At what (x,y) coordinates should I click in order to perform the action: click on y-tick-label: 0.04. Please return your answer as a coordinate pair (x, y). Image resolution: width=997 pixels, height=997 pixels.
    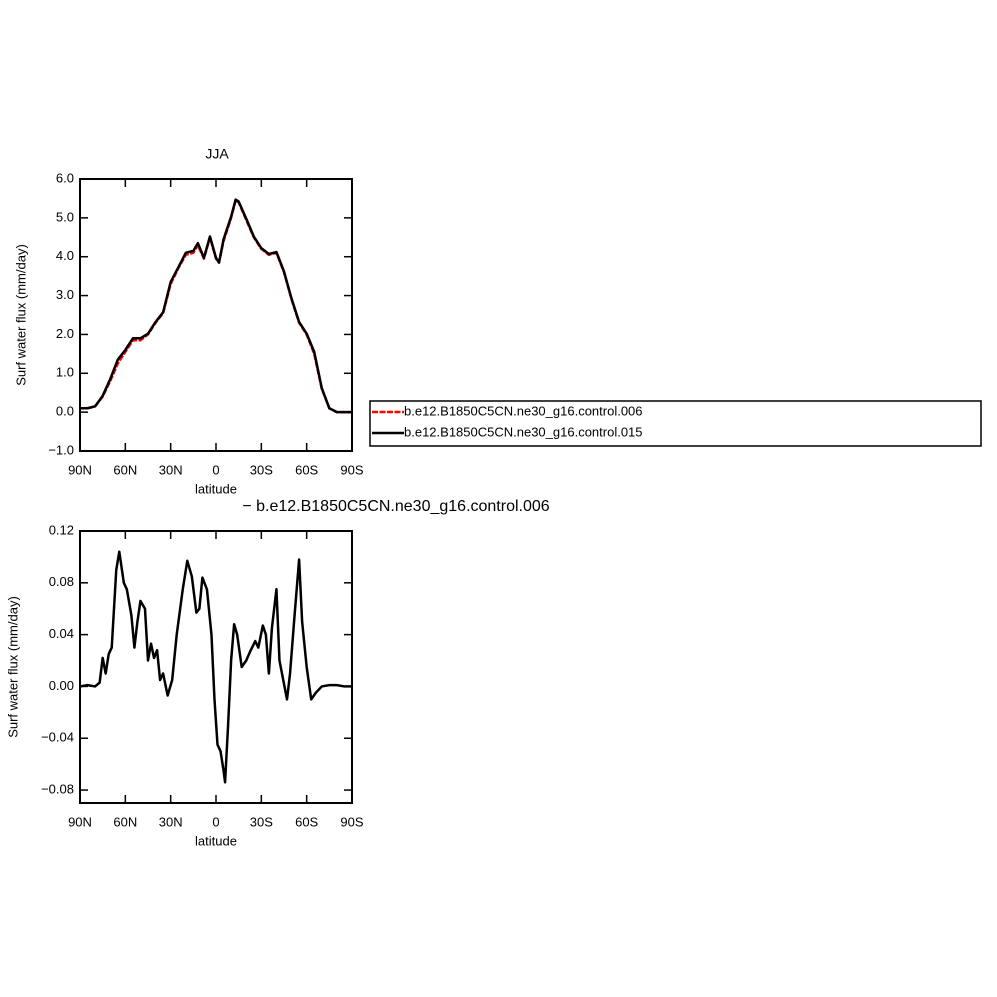
    Looking at the image, I should click on (61, 633).